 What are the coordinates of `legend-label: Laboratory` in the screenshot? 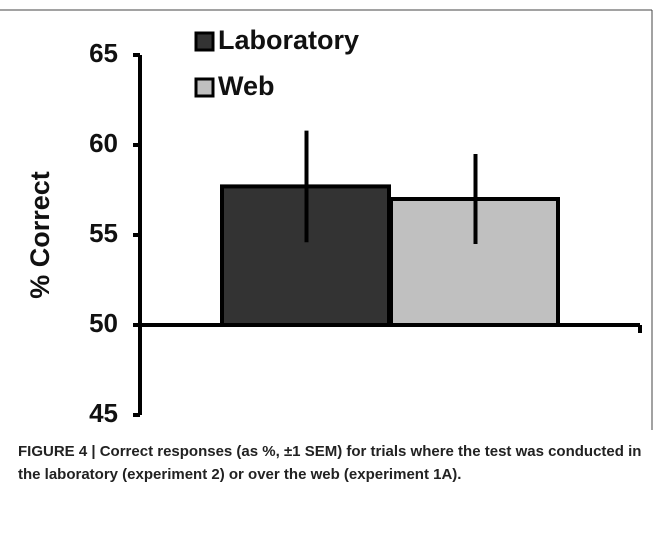 It's located at (288, 40).